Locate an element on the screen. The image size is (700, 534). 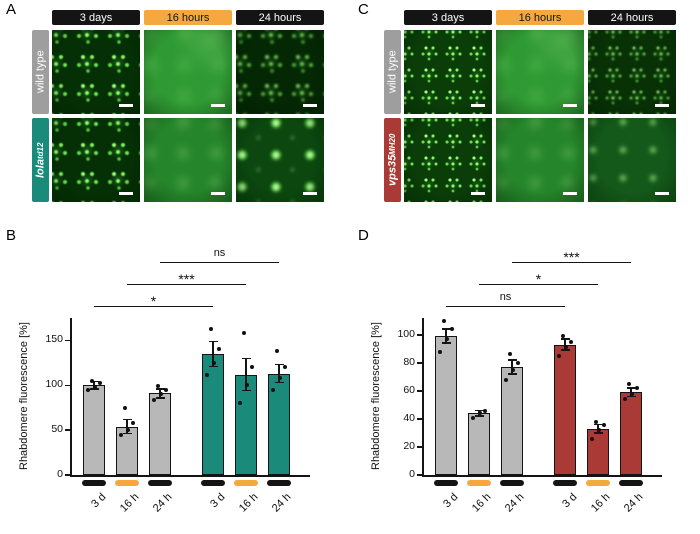
y-tick-label: 20 is located at coordinates (409, 445).